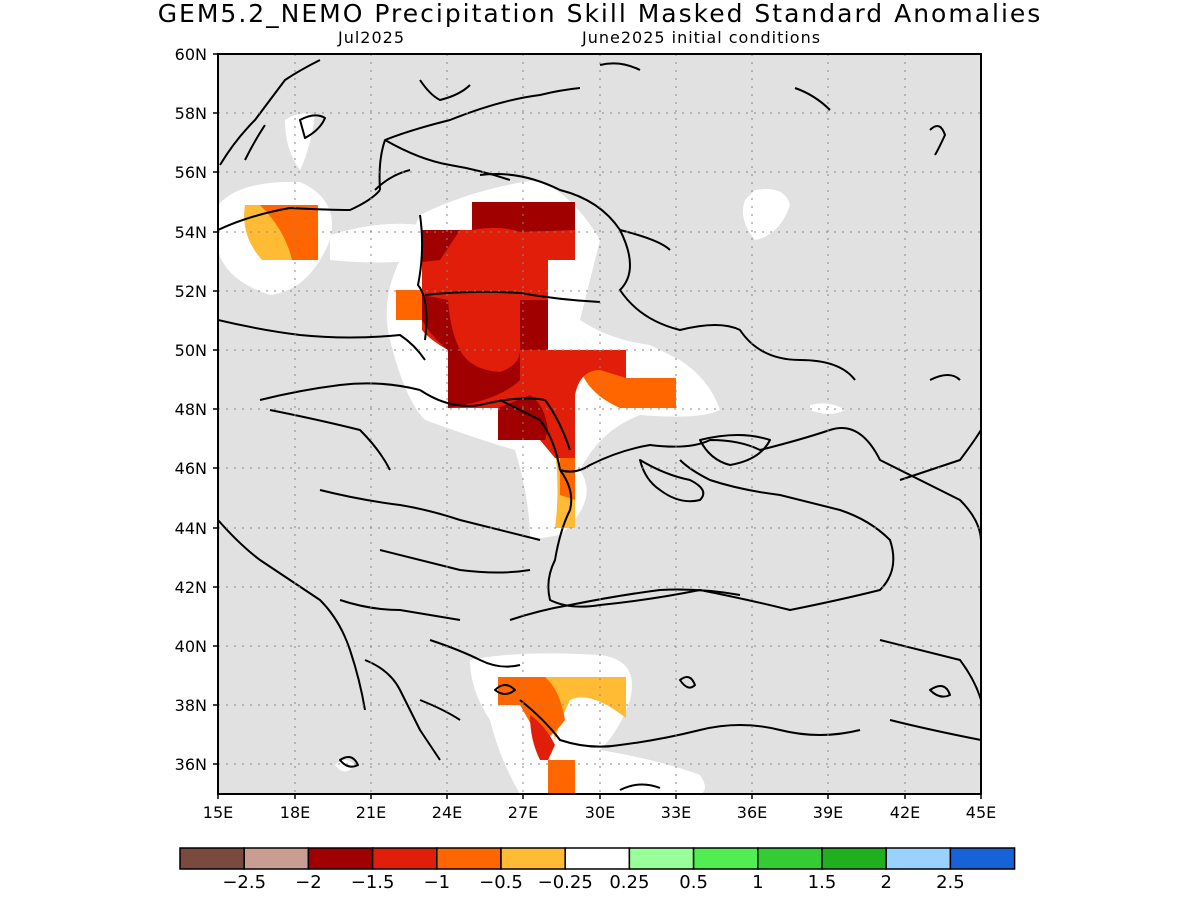 The image size is (1200, 900). I want to click on lon-tick-label: 24E, so click(447, 812).